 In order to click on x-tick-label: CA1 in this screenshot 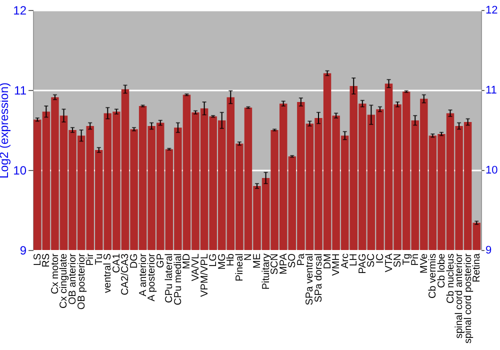, I will do `click(116, 263)`.